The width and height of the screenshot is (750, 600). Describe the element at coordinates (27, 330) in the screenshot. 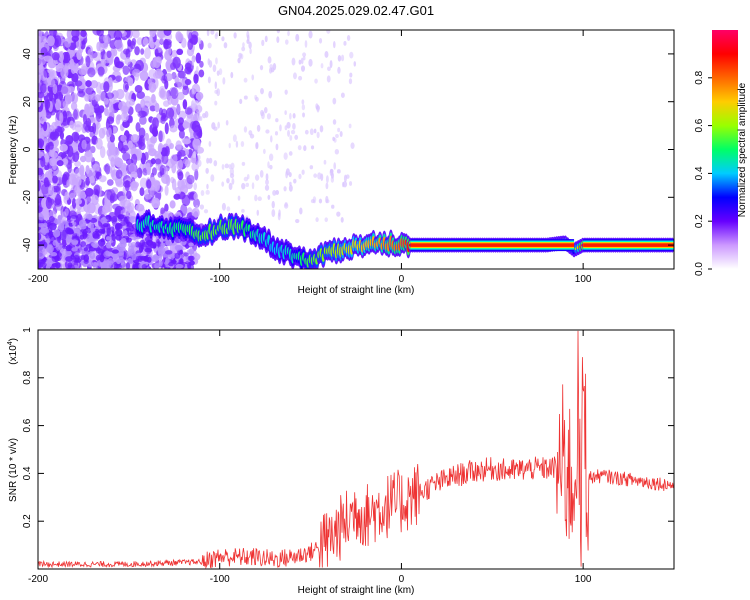

I see `y-tick-label: 1` at that location.